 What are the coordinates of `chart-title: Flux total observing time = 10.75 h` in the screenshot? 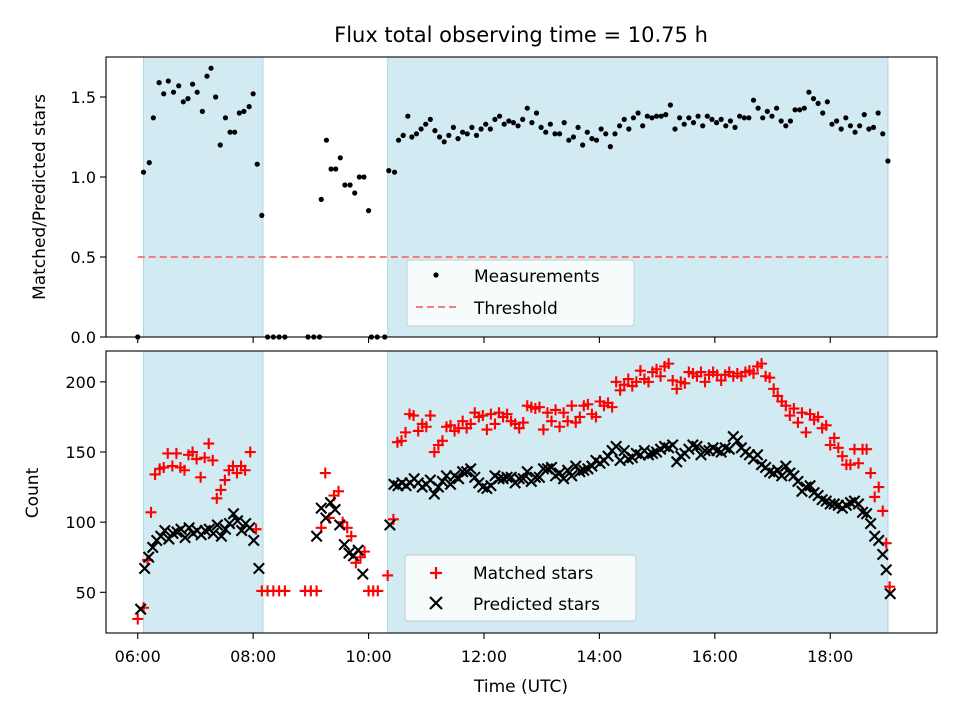 It's located at (521, 35).